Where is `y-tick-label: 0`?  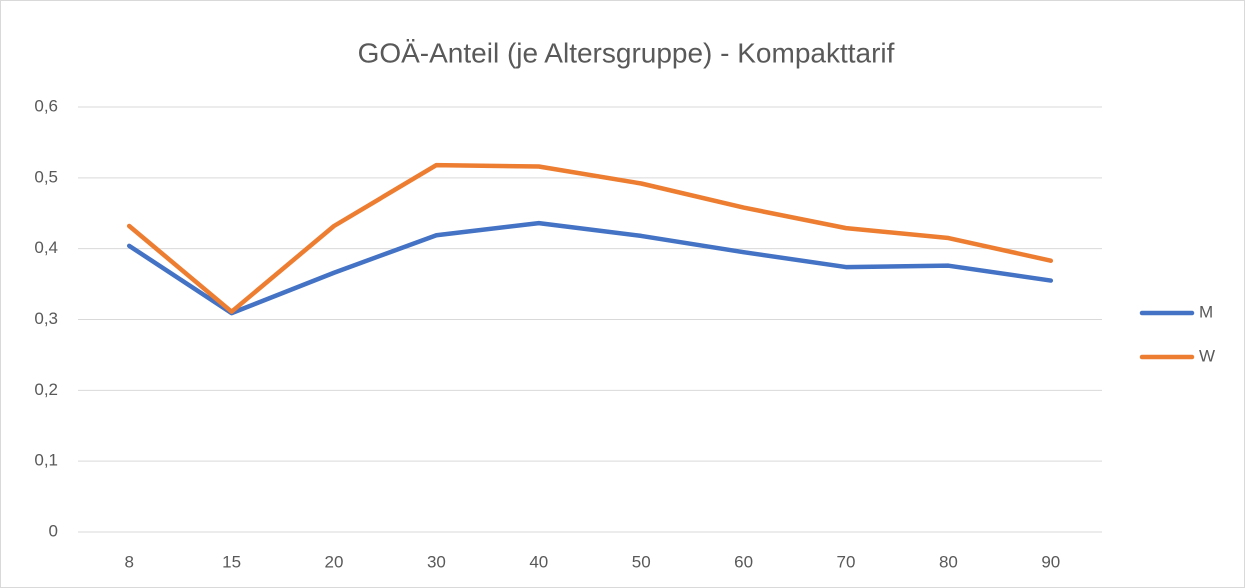 y-tick-label: 0 is located at coordinates (53, 530).